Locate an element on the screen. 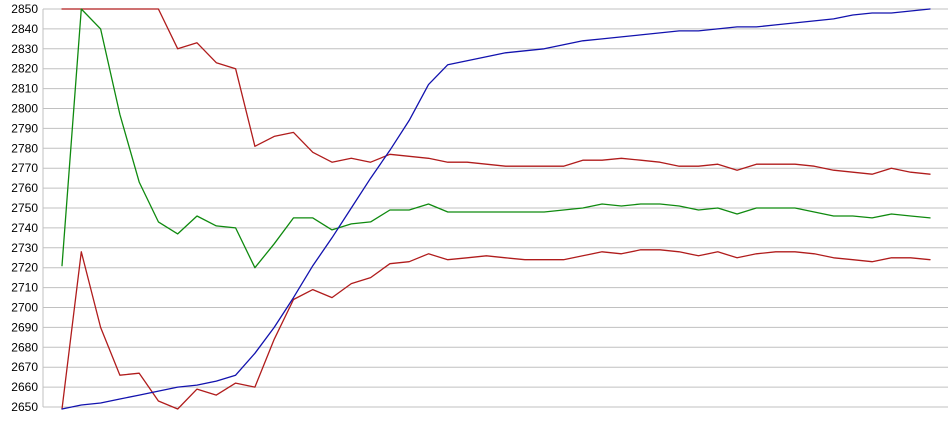 The height and width of the screenshot is (435, 950). y-axis-tick-label: 2750 is located at coordinates (24, 208).